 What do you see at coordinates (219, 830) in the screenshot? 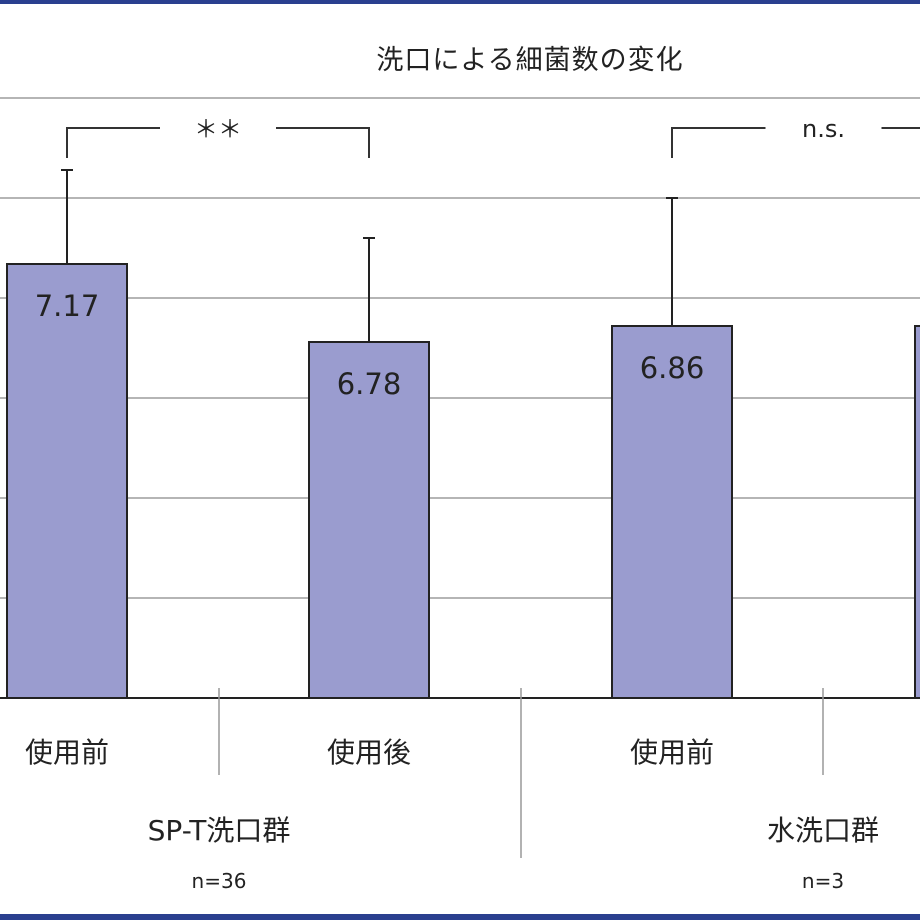
I see `group-label: SP-T洗口群` at bounding box center [219, 830].